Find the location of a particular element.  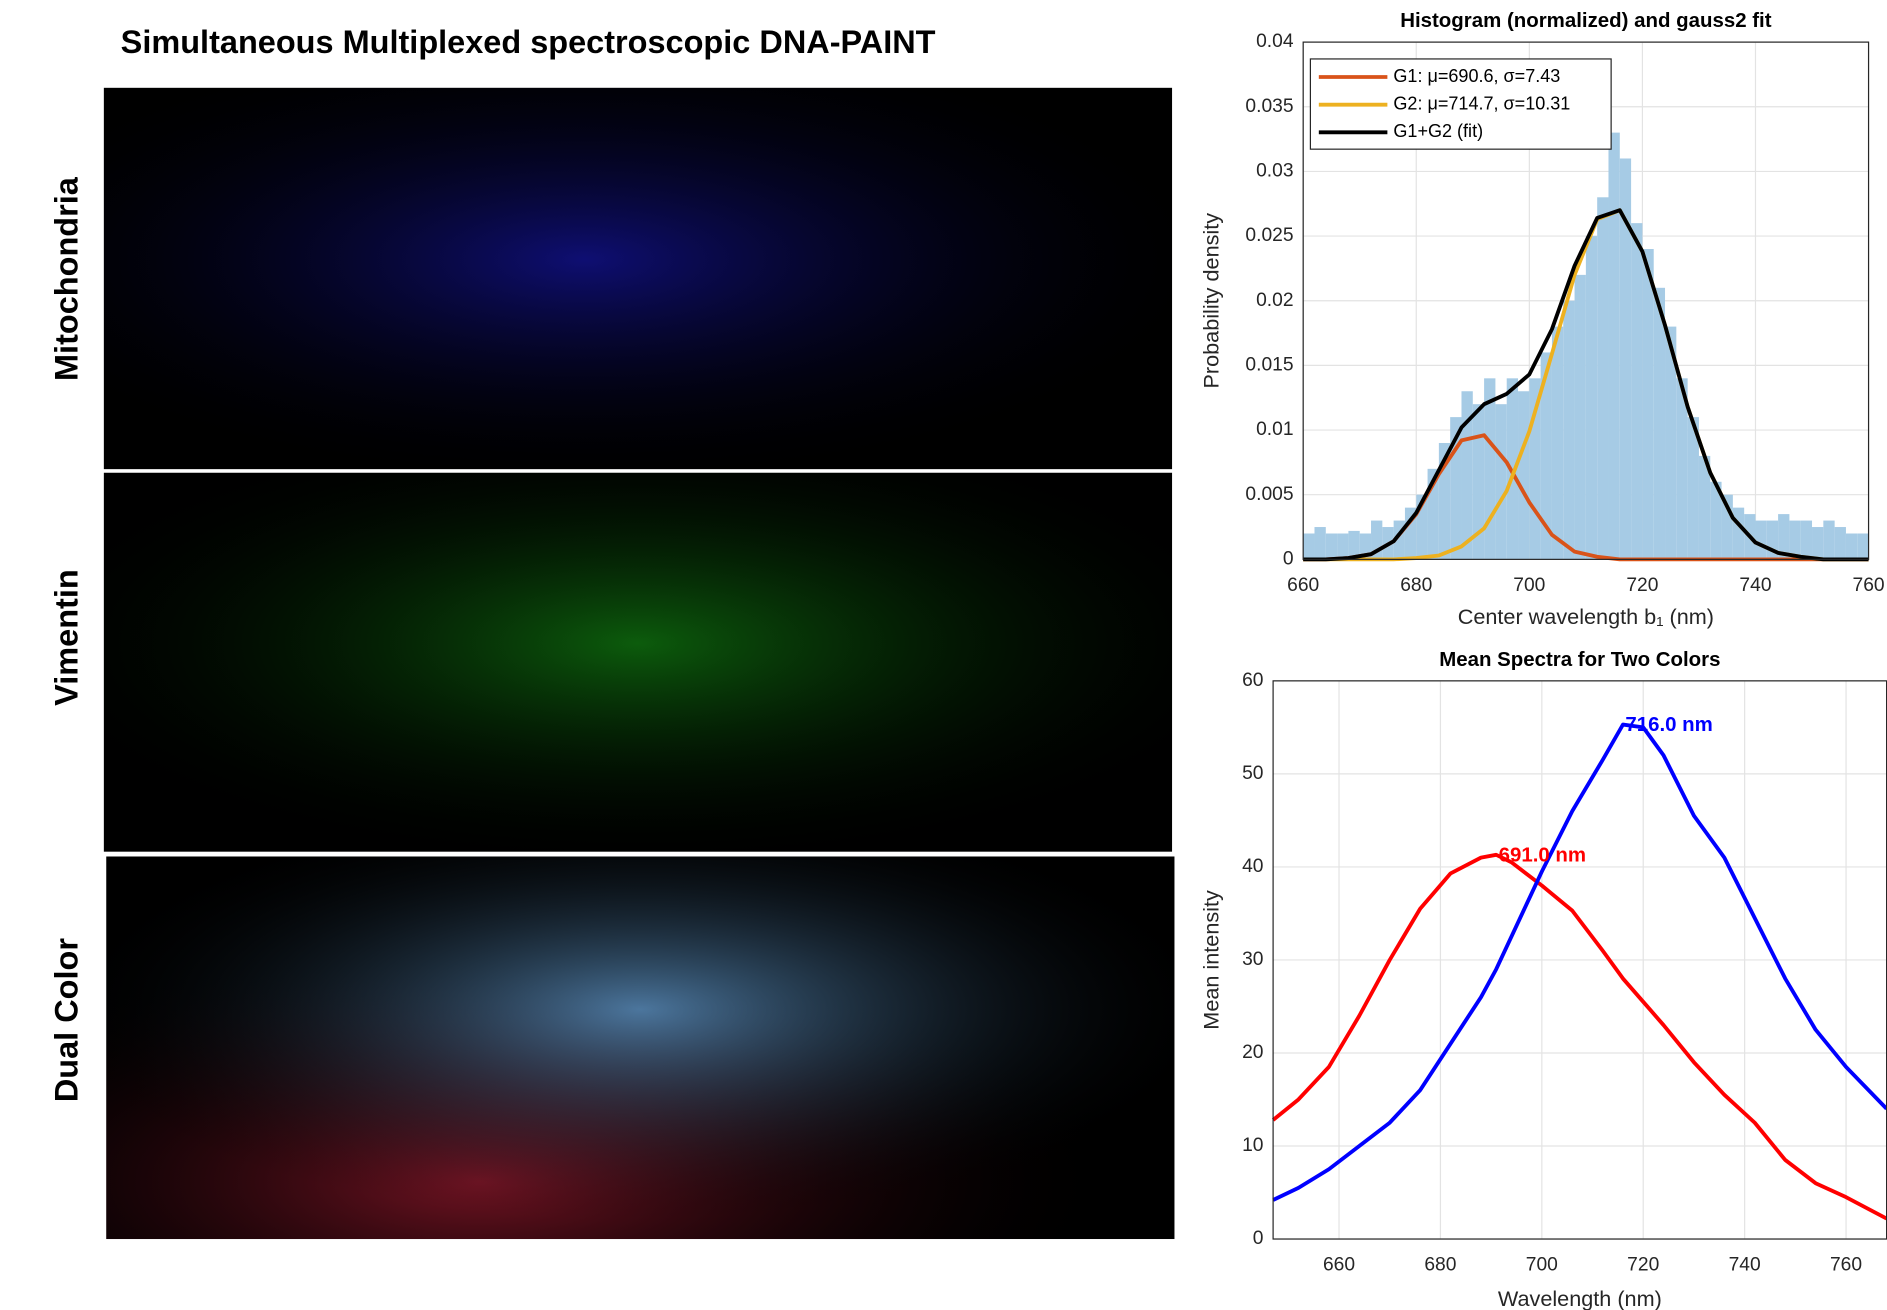

legend-label: G1: μ=690.6, σ=7.43 is located at coordinates (1476, 76).